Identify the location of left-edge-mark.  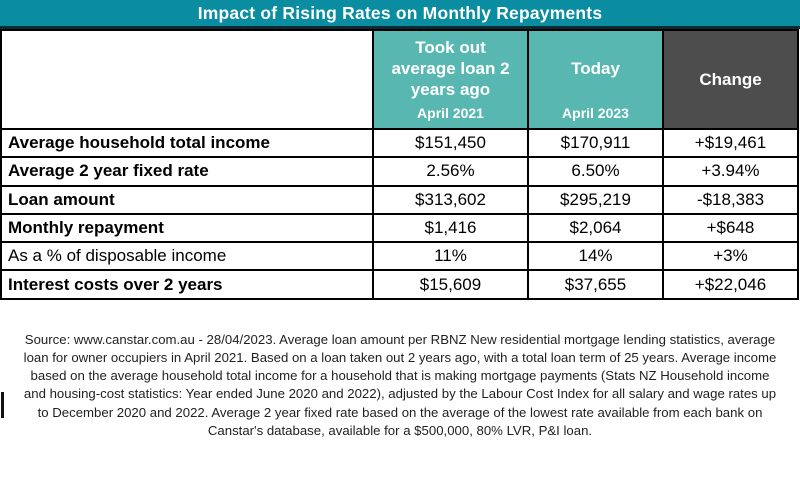
(2, 405).